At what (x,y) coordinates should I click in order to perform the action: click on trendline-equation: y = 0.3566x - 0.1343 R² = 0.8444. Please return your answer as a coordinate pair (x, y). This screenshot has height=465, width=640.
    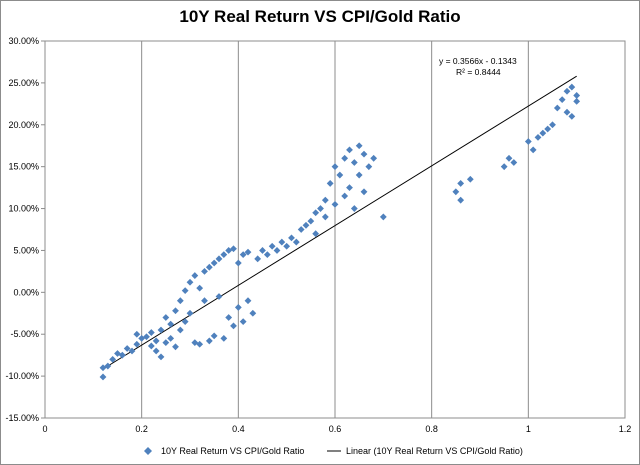
    Looking at the image, I should click on (478, 66).